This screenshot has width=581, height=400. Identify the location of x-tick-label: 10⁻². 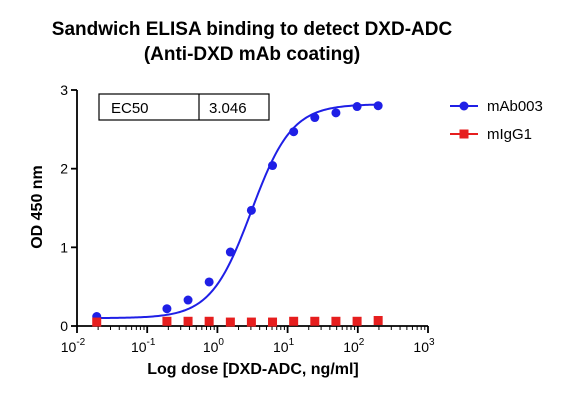
(73, 346).